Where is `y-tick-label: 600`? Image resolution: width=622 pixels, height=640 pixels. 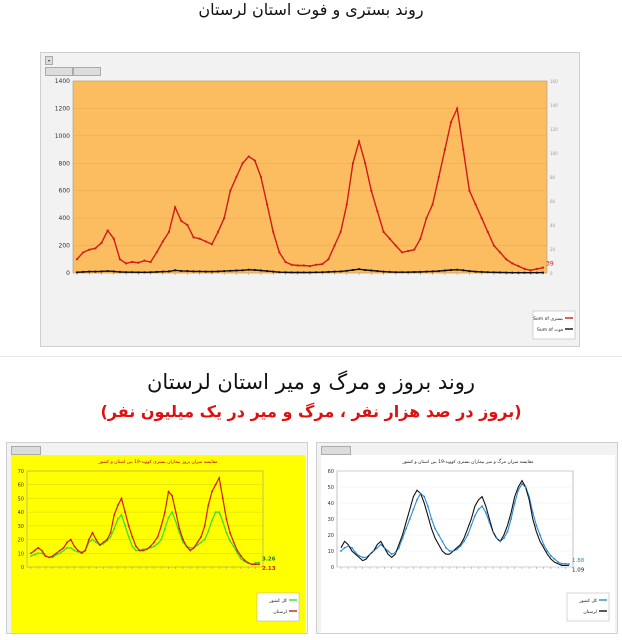
y-tick-label: 600 is located at coordinates (65, 191).